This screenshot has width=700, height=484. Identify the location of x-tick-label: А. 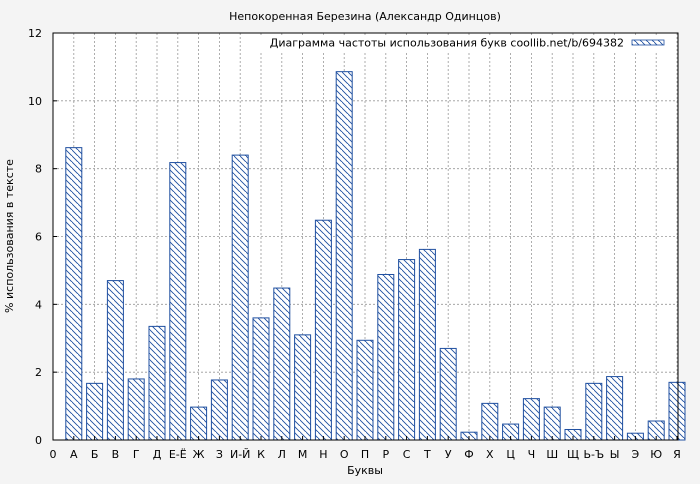
(74, 454).